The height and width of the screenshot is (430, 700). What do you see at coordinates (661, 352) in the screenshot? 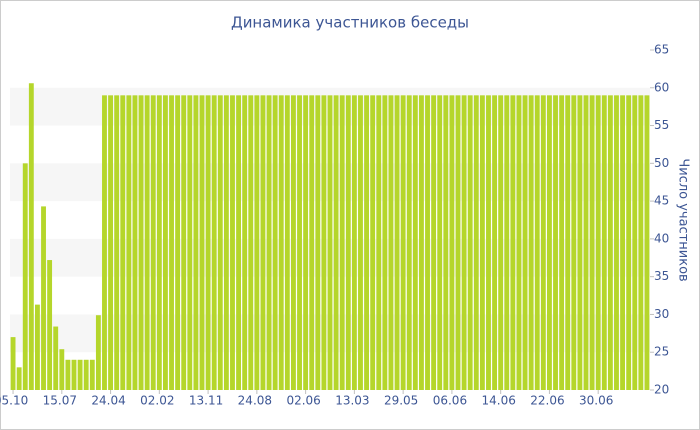
I see `y-tick-label: 25` at bounding box center [661, 352].